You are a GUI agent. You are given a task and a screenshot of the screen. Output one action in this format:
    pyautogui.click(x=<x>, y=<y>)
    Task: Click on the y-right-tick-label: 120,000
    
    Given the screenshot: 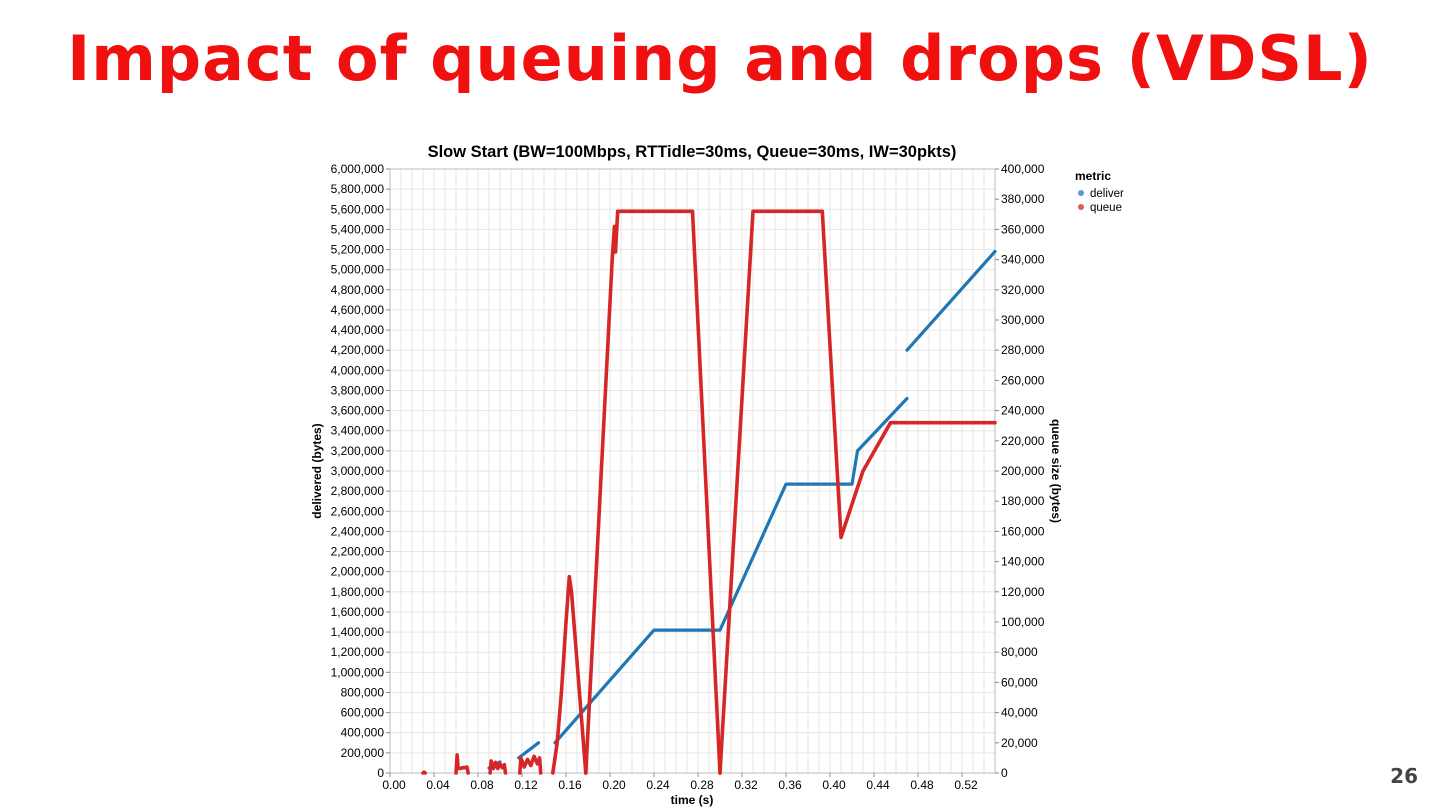 What is the action you would take?
    pyautogui.click(x=1023, y=592)
    